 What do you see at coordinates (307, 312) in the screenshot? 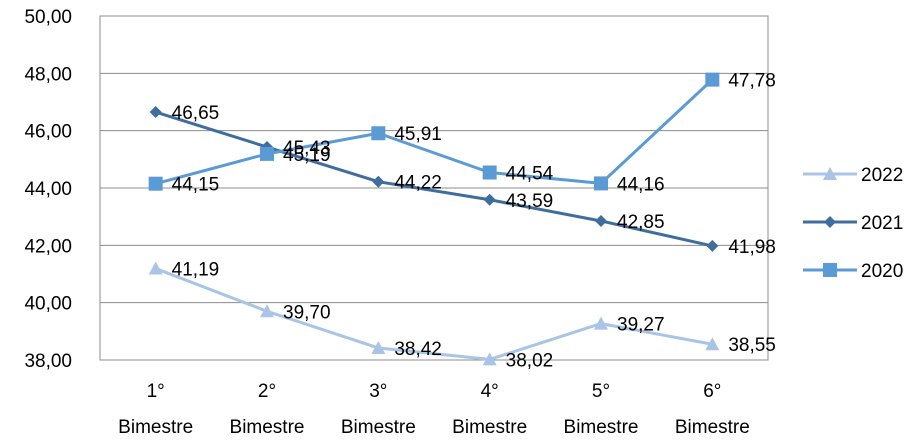
I see `data-label: 39,70` at bounding box center [307, 312].